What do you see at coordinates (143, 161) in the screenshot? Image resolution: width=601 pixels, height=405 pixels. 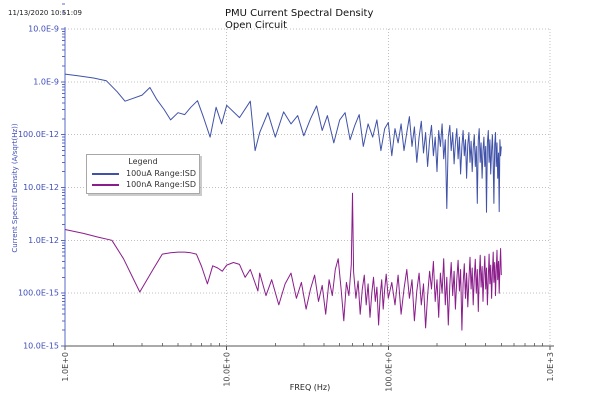 I see `legend-title: Legend` at bounding box center [143, 161].